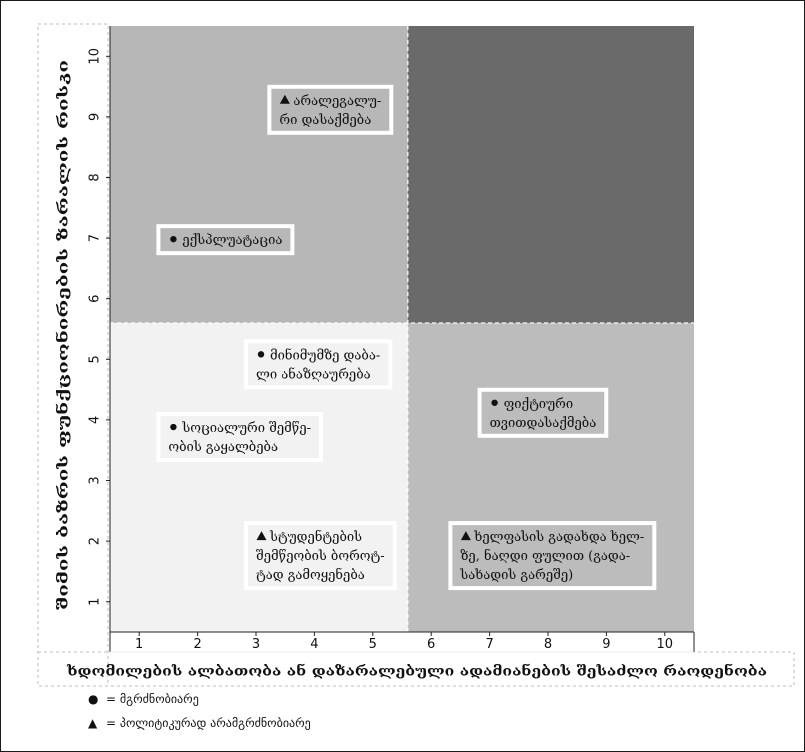 The image size is (805, 752). Describe the element at coordinates (431, 644) in the screenshot. I see `x-tick-label: 6` at that location.